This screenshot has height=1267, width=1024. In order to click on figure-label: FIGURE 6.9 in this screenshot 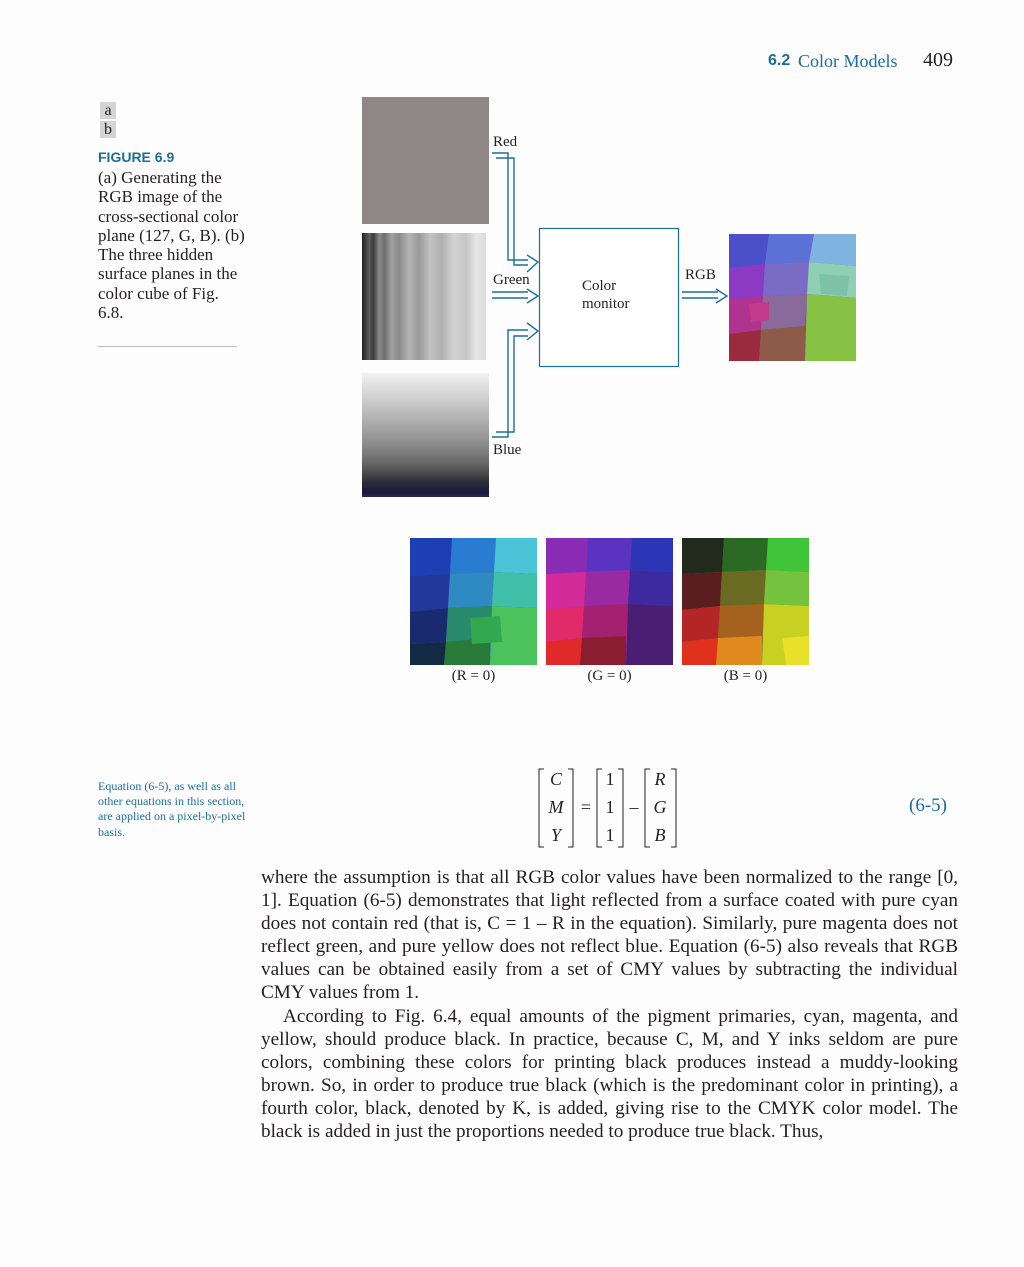, I will do `click(136, 157)`.